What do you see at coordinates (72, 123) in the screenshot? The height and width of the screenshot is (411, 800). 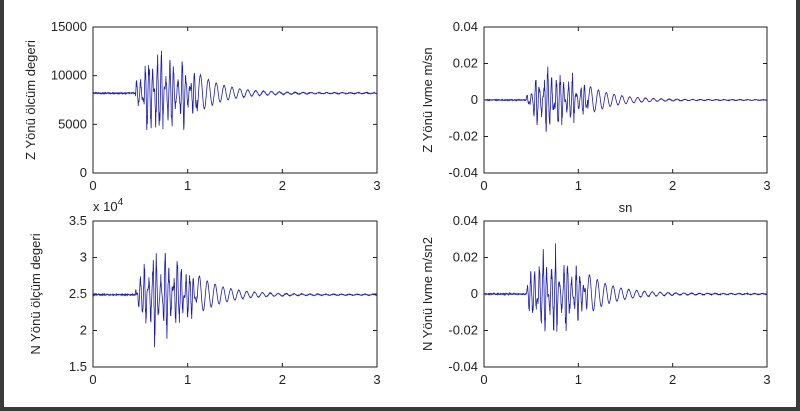 I see `y-tick-label: 5000` at bounding box center [72, 123].